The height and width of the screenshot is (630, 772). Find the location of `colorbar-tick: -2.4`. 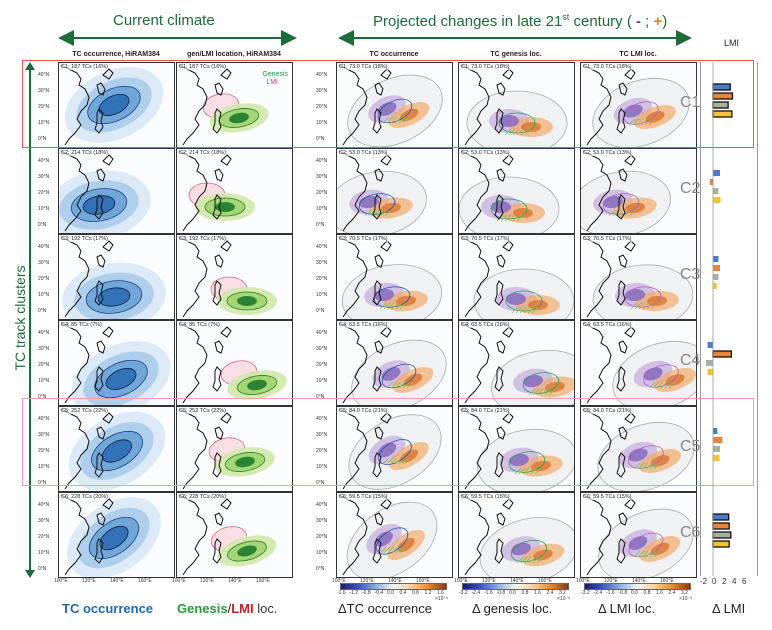

colorbar-tick: -2.4 is located at coordinates (476, 593).